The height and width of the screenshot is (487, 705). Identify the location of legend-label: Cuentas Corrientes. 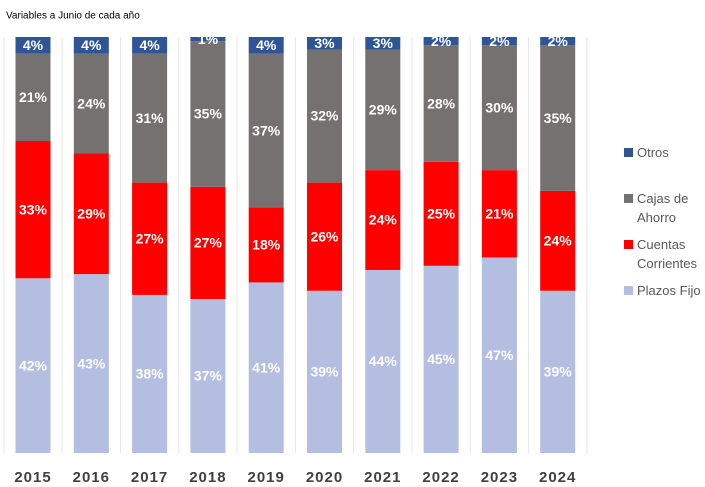
(667, 254).